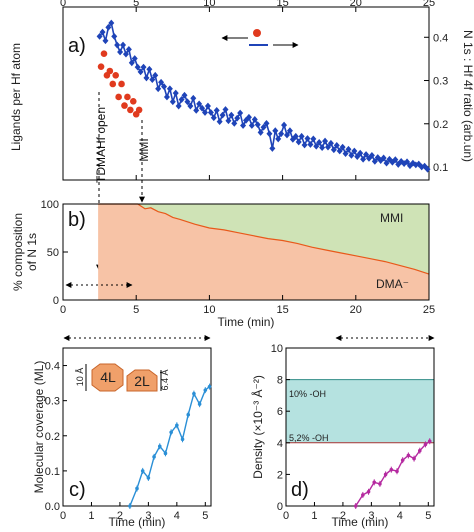  Describe the element at coordinates (467, 96) in the screenshot. I see `panel-a-y2label: N 1s : Hf 4f ratio (arb.un)` at that location.